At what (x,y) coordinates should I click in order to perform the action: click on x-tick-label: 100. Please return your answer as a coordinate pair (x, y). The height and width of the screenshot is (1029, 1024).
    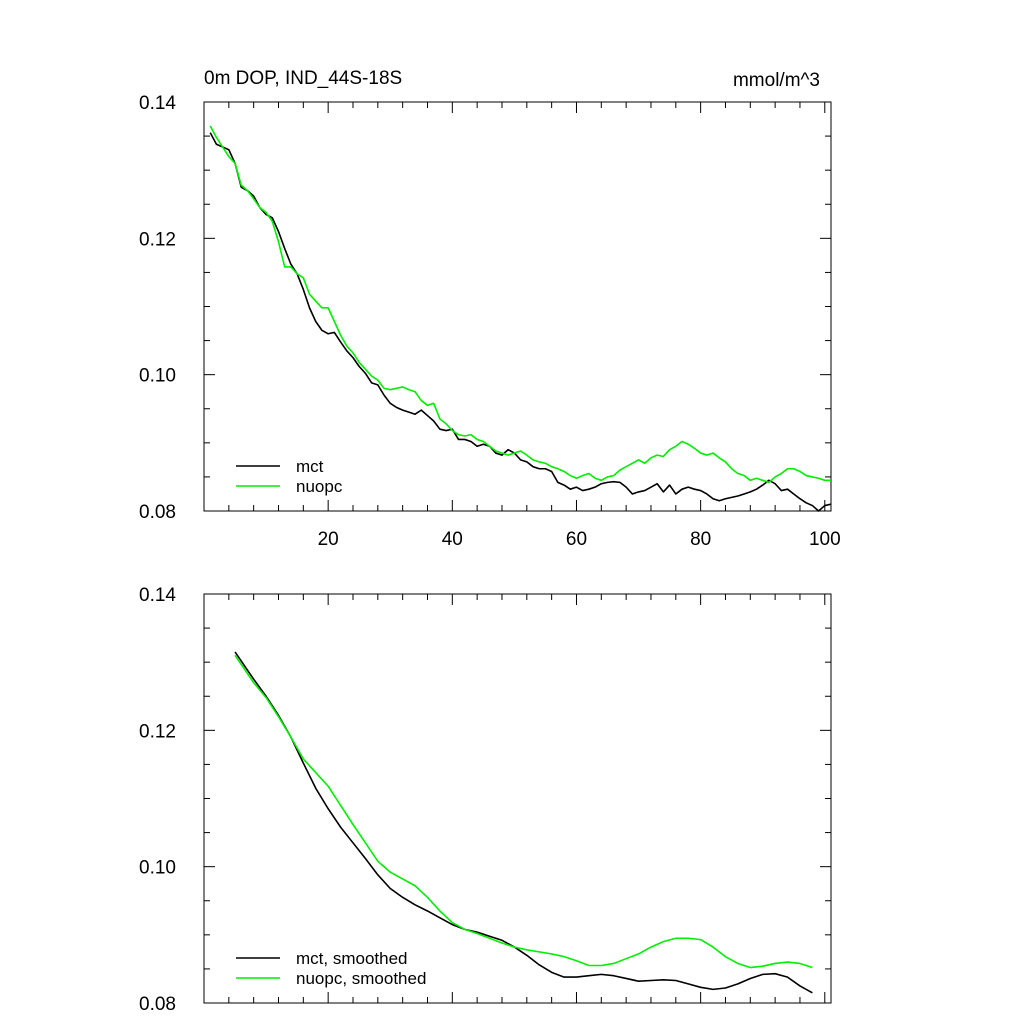
    Looking at the image, I should click on (825, 539).